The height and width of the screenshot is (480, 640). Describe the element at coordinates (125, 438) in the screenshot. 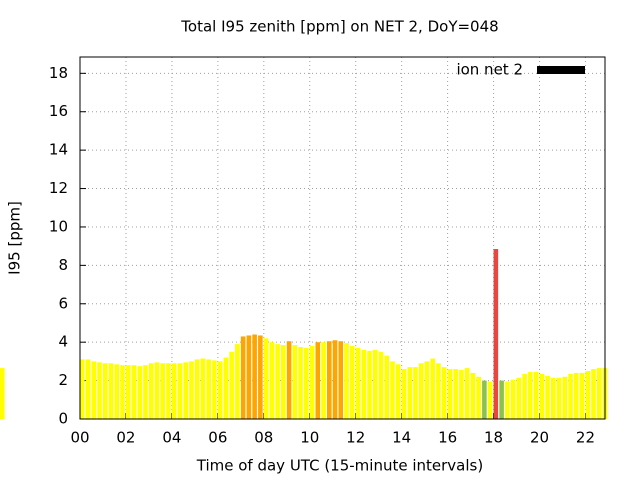

I see `x-tick-label: 02` at that location.